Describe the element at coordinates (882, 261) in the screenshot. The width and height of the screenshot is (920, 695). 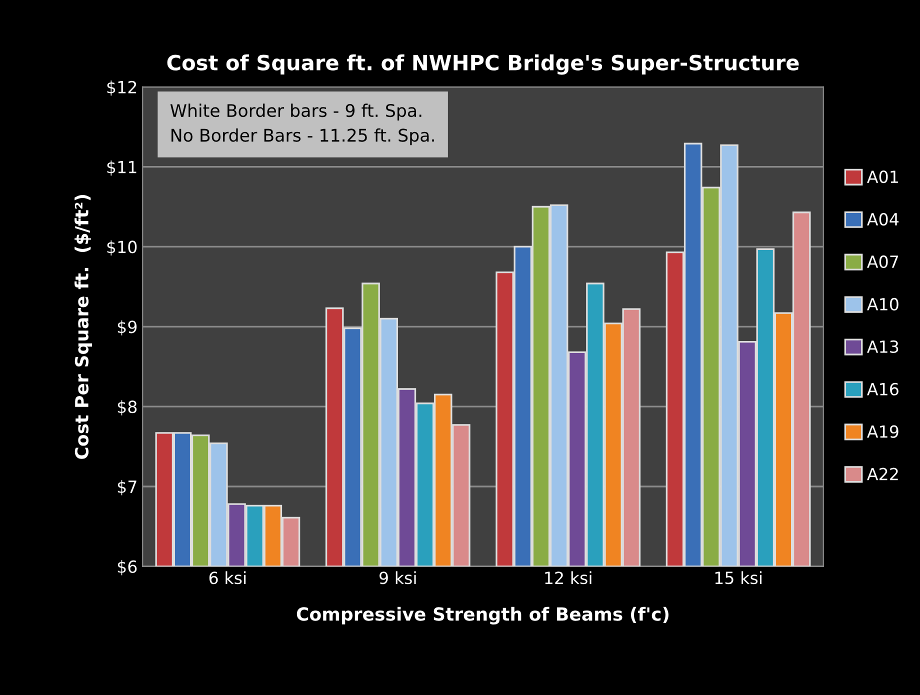
I see `legend-label: A07` at that location.